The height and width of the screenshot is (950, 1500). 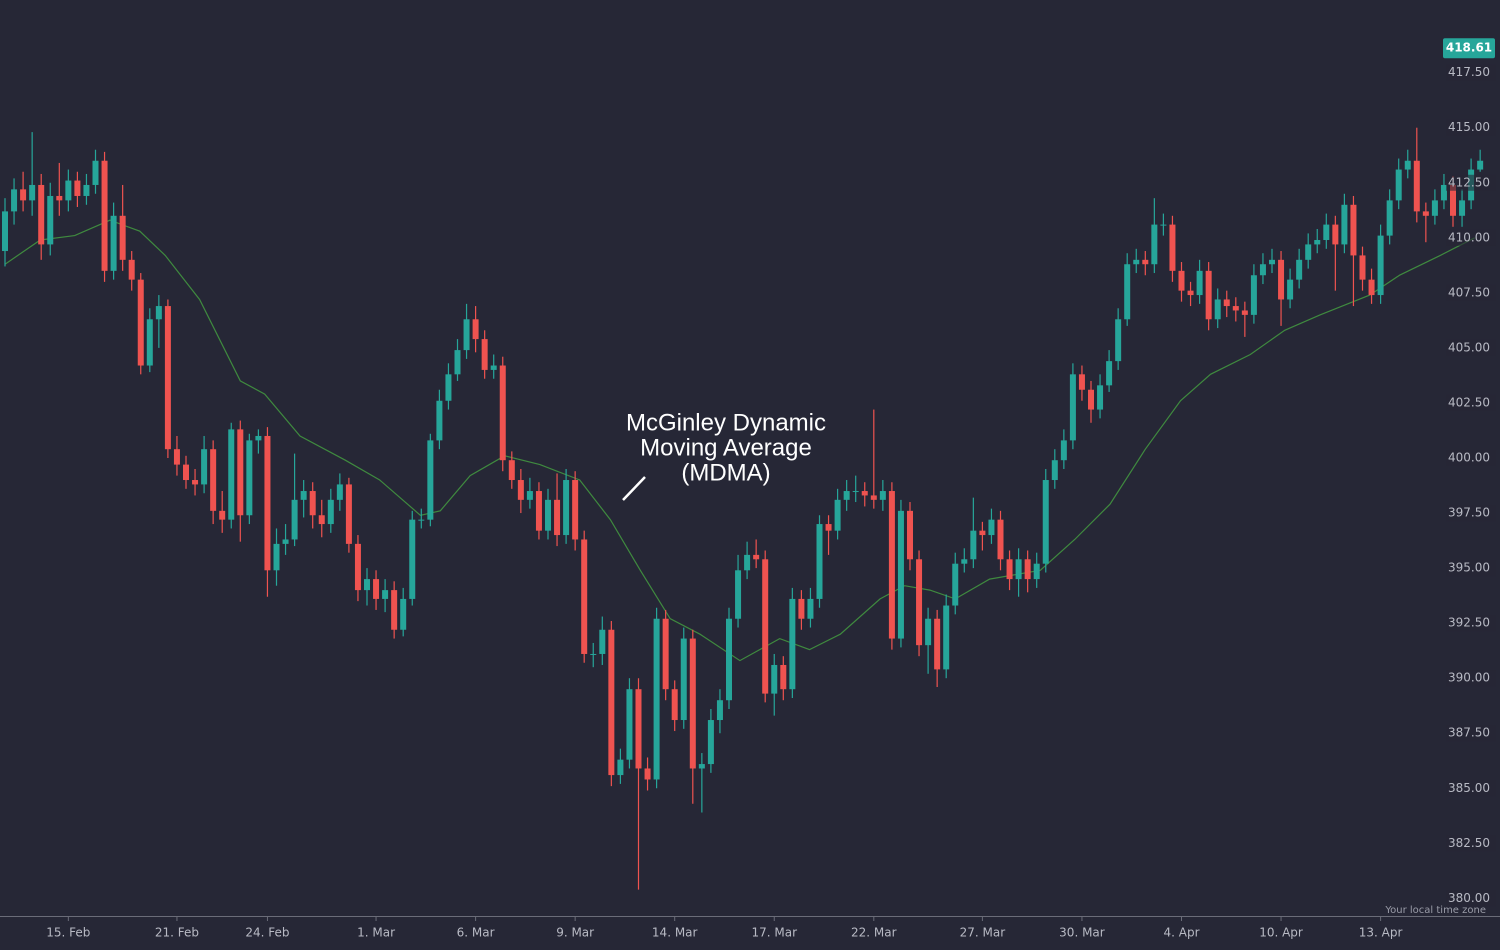 What do you see at coordinates (1381, 933) in the screenshot?
I see `x-tick-label: 13. Apr` at bounding box center [1381, 933].